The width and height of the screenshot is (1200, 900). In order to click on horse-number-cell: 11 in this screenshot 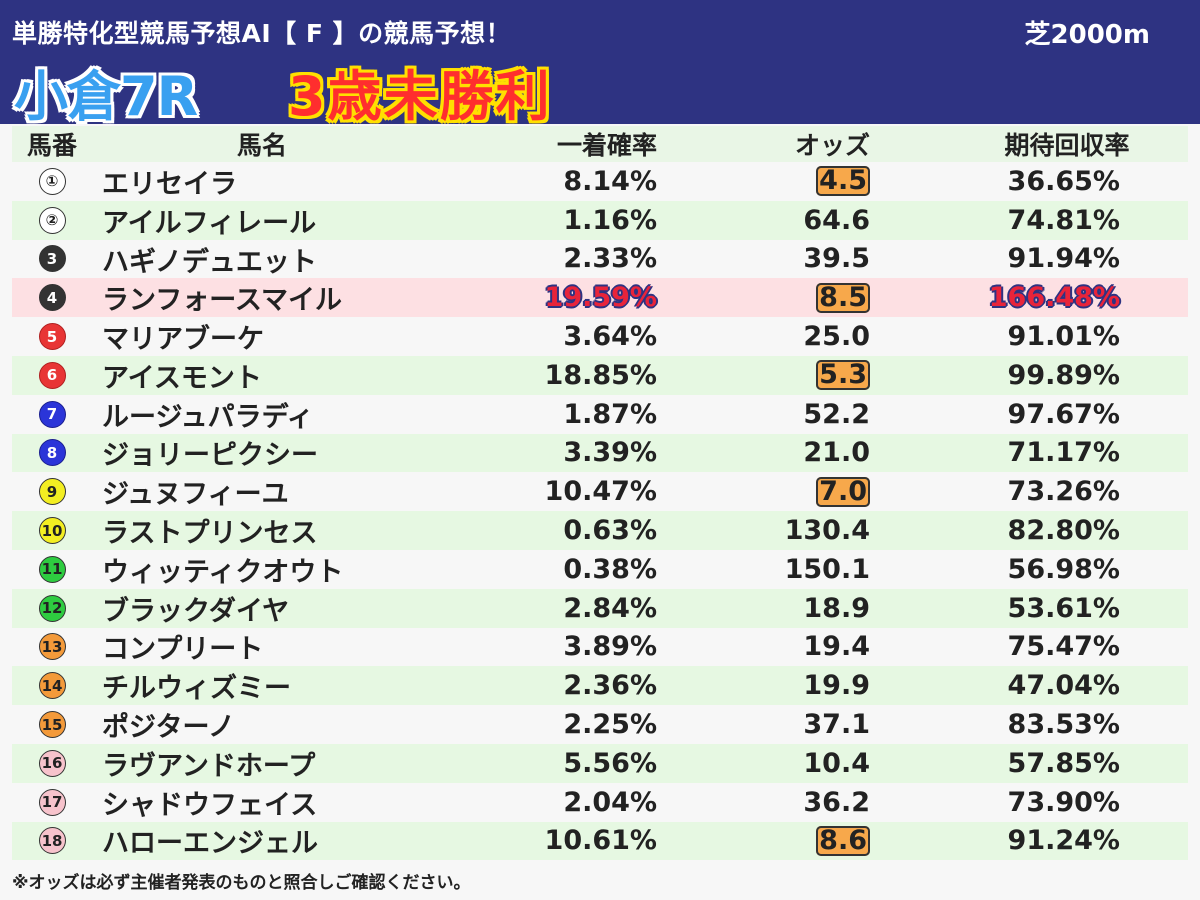, I will do `click(52, 569)`.